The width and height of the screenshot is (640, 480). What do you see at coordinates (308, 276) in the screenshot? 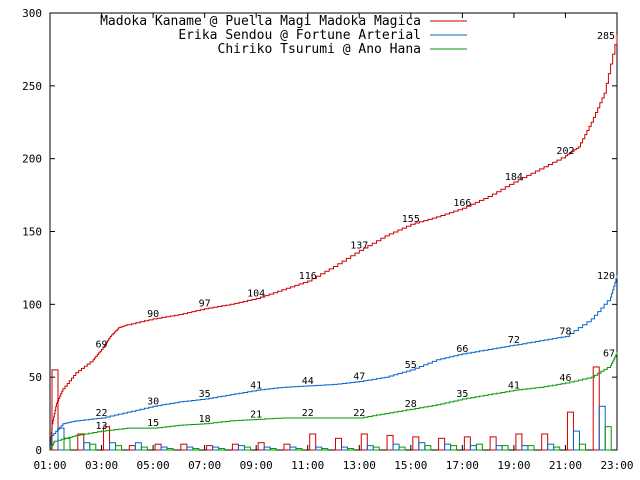
I see `data-label: 116` at bounding box center [308, 276].